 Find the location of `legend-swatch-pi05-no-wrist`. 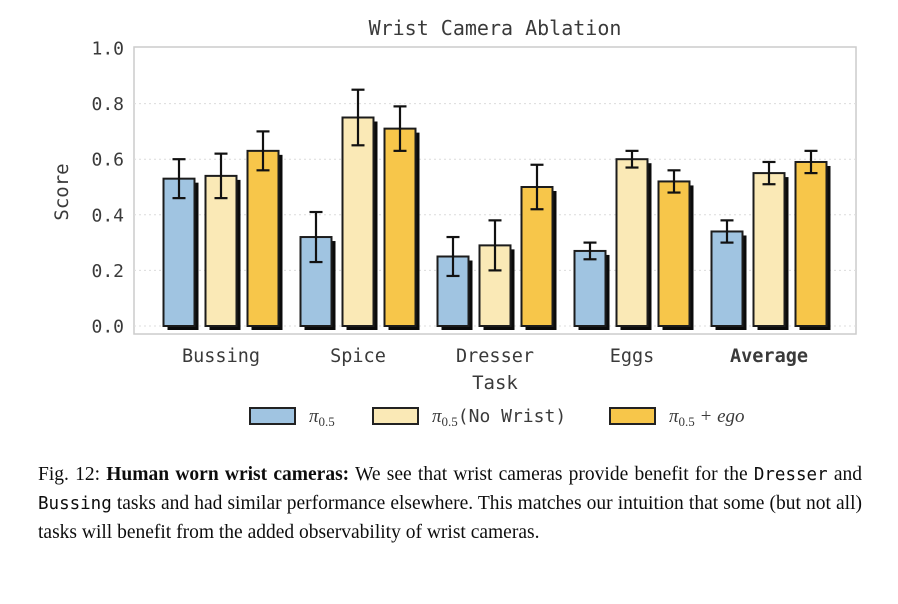

legend-swatch-pi05-no-wrist is located at coordinates (395, 416).